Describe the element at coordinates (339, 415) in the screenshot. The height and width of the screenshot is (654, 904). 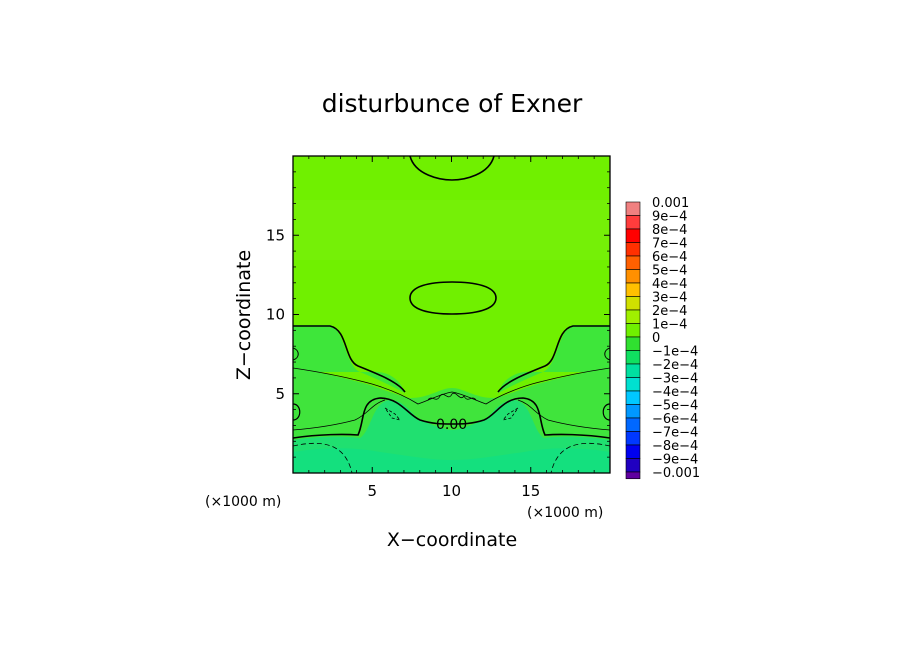
I see `contour-thin-lower` at that location.